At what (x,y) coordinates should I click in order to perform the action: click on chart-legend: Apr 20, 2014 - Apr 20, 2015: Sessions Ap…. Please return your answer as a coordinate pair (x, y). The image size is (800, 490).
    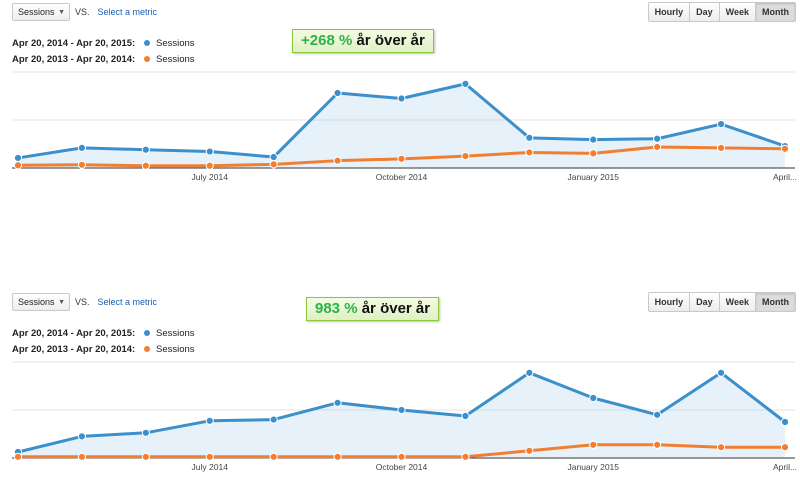
    Looking at the image, I should click on (103, 341).